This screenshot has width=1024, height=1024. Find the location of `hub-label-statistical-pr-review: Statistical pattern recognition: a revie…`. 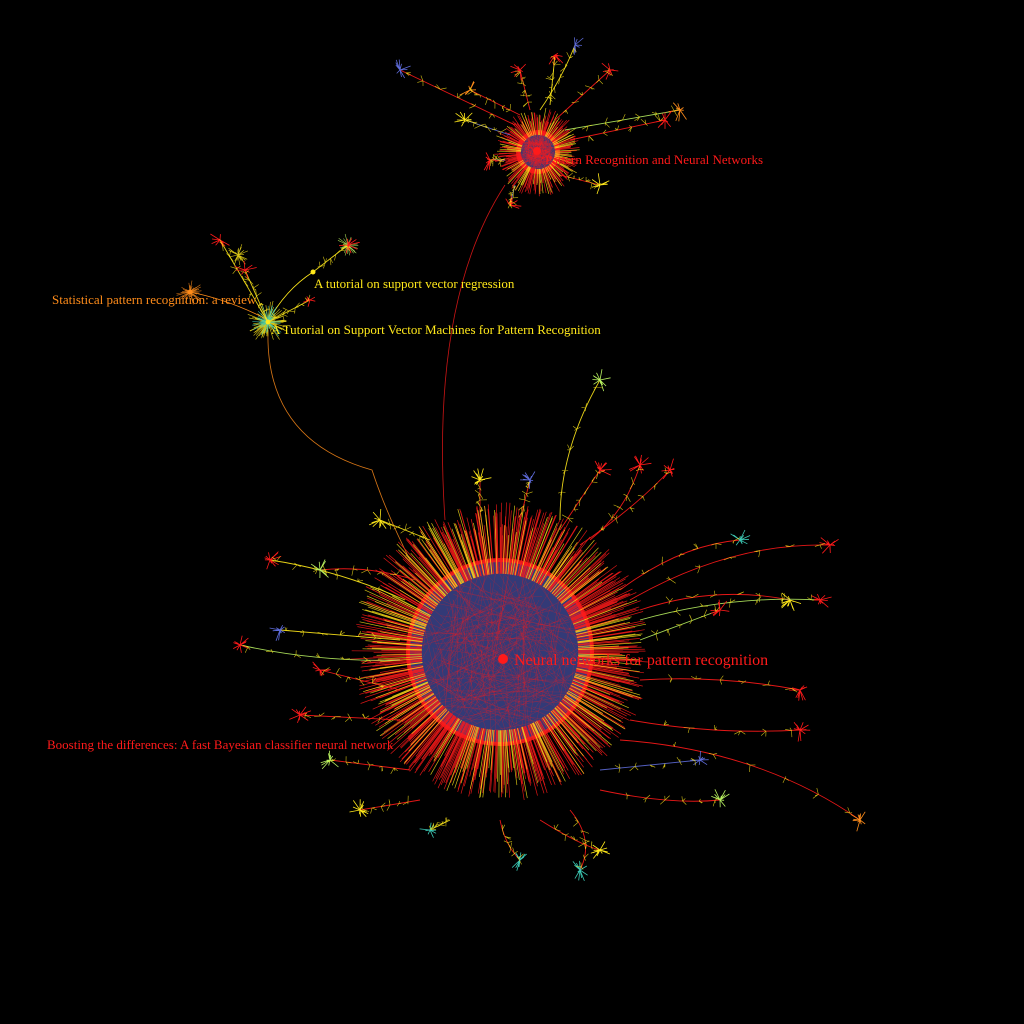

hub-label-statistical-pr-review: Statistical pattern recognition: a revie… is located at coordinates (154, 299).